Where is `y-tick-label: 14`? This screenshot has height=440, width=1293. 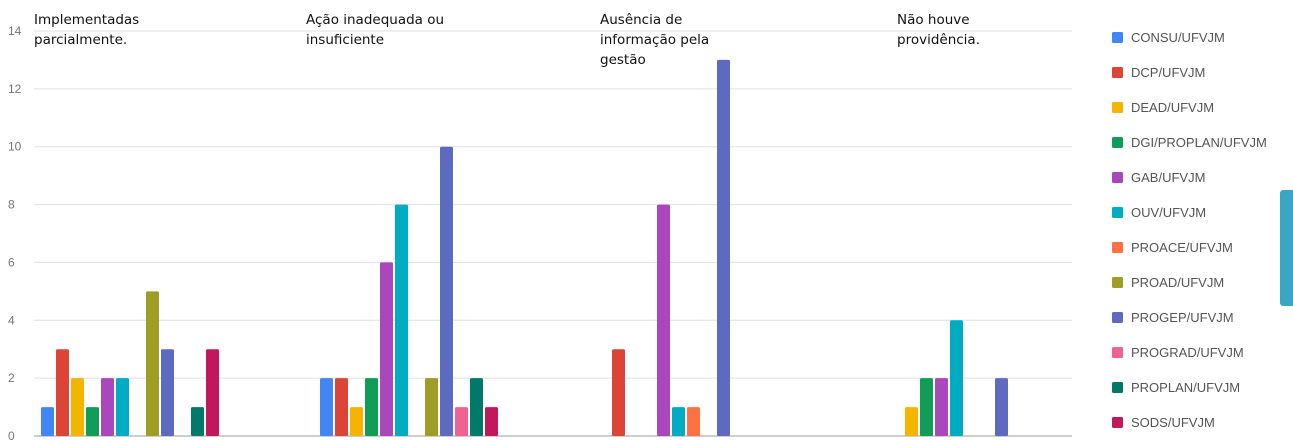
y-tick-label: 14 is located at coordinates (15, 31).